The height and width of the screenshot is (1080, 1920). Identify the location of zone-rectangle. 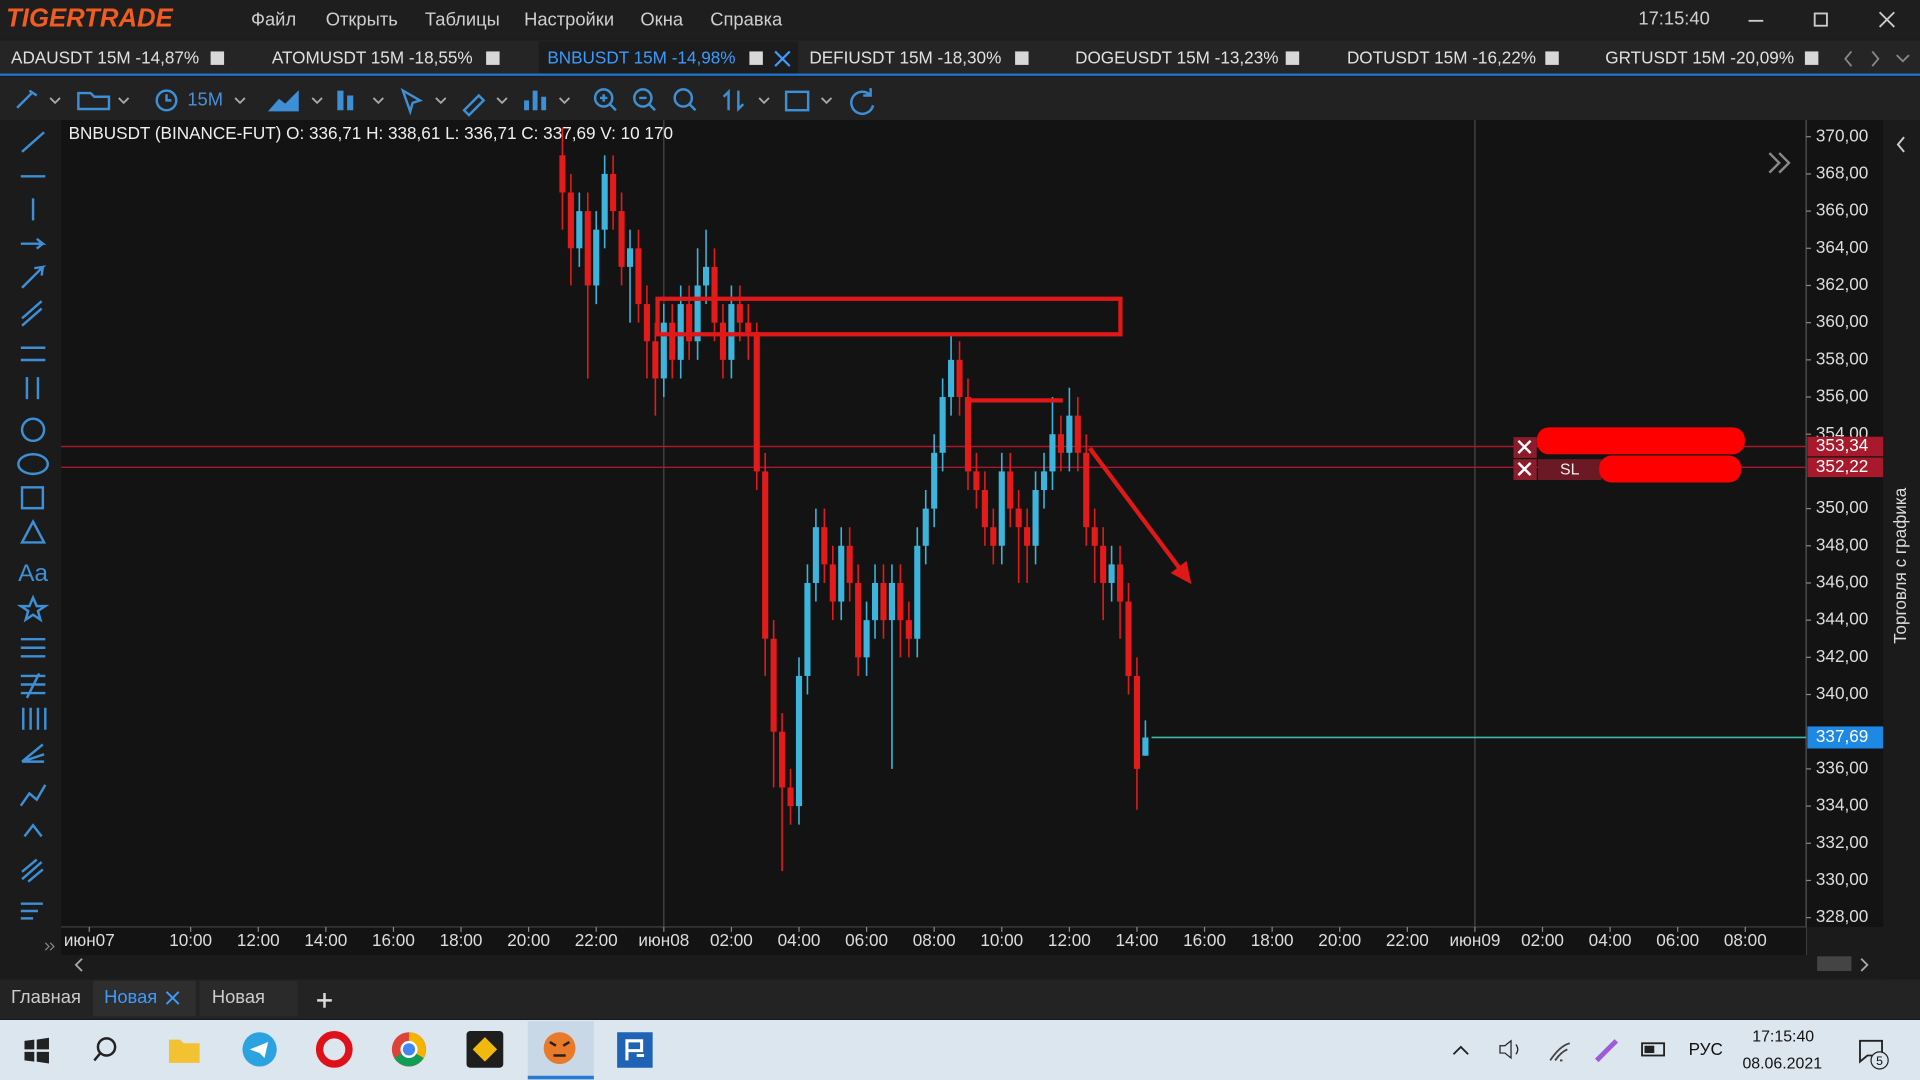
(889, 316).